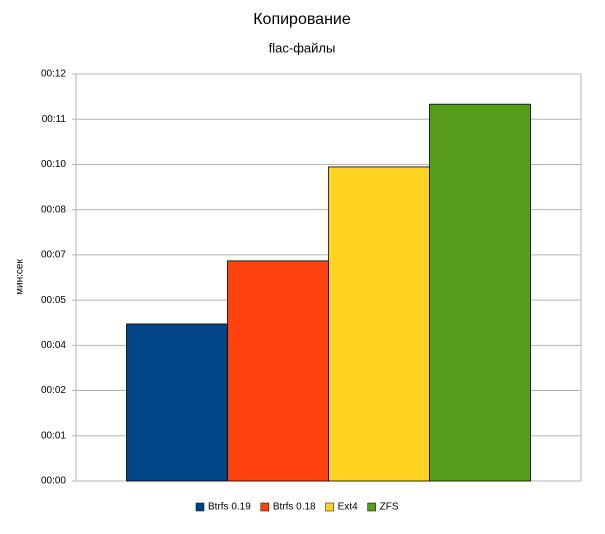  Describe the element at coordinates (389, 507) in the screenshot. I see `legend-label: ZFS` at that location.